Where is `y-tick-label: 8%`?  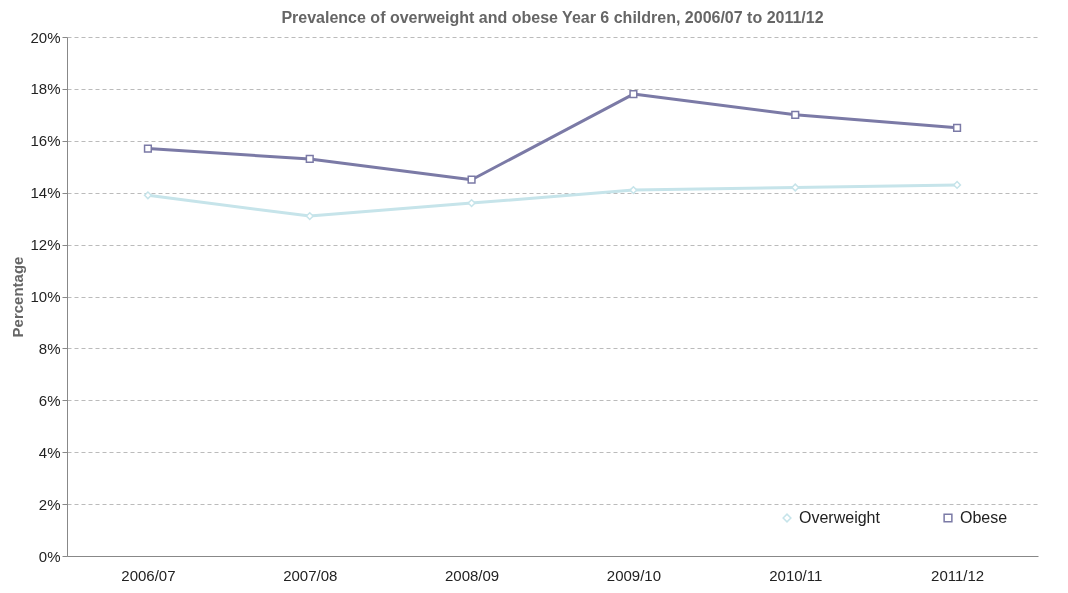 y-tick-label: 8% is located at coordinates (49, 348).